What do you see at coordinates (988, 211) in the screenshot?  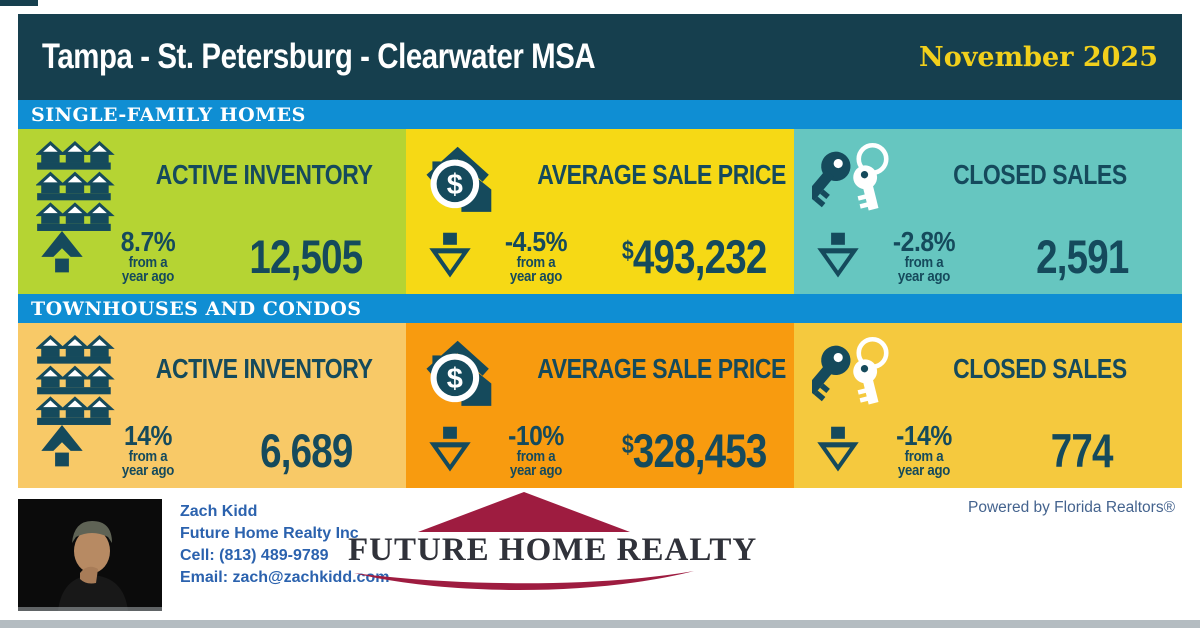 I see `card-sf-closed-sales: CLOSED SALES -2.8% from a year ago 2,591` at bounding box center [988, 211].